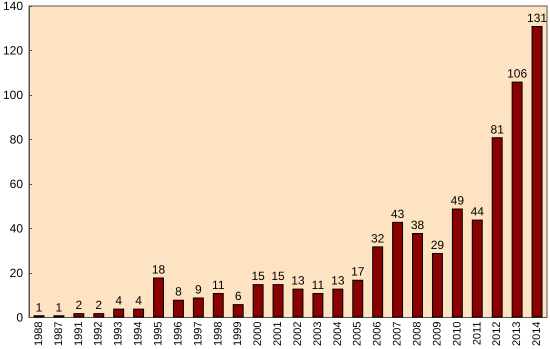 The image size is (550, 349). Describe the element at coordinates (397, 213) in the screenshot. I see `data-label: 43` at that location.